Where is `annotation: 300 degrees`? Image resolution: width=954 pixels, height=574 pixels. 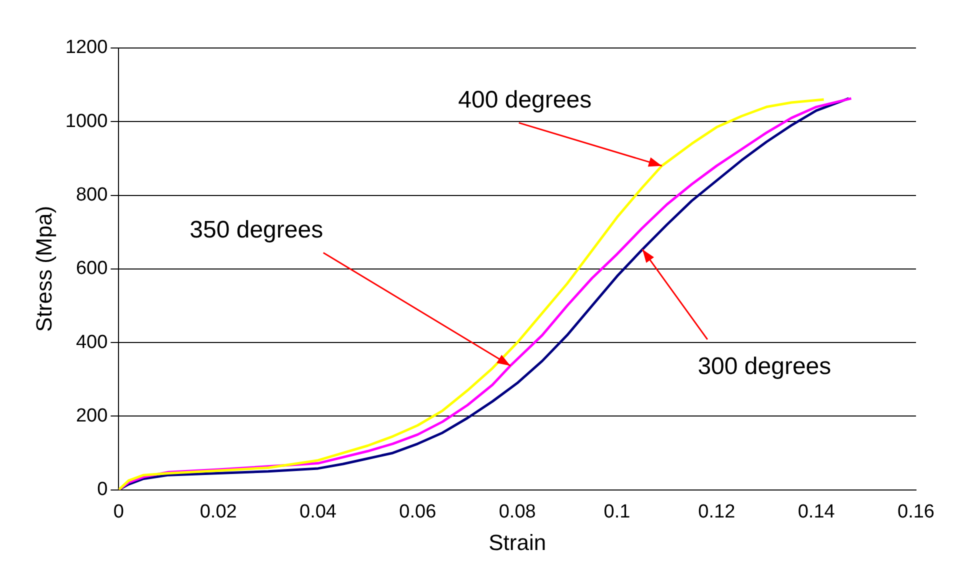
annotation: 300 degrees is located at coordinates (765, 366).